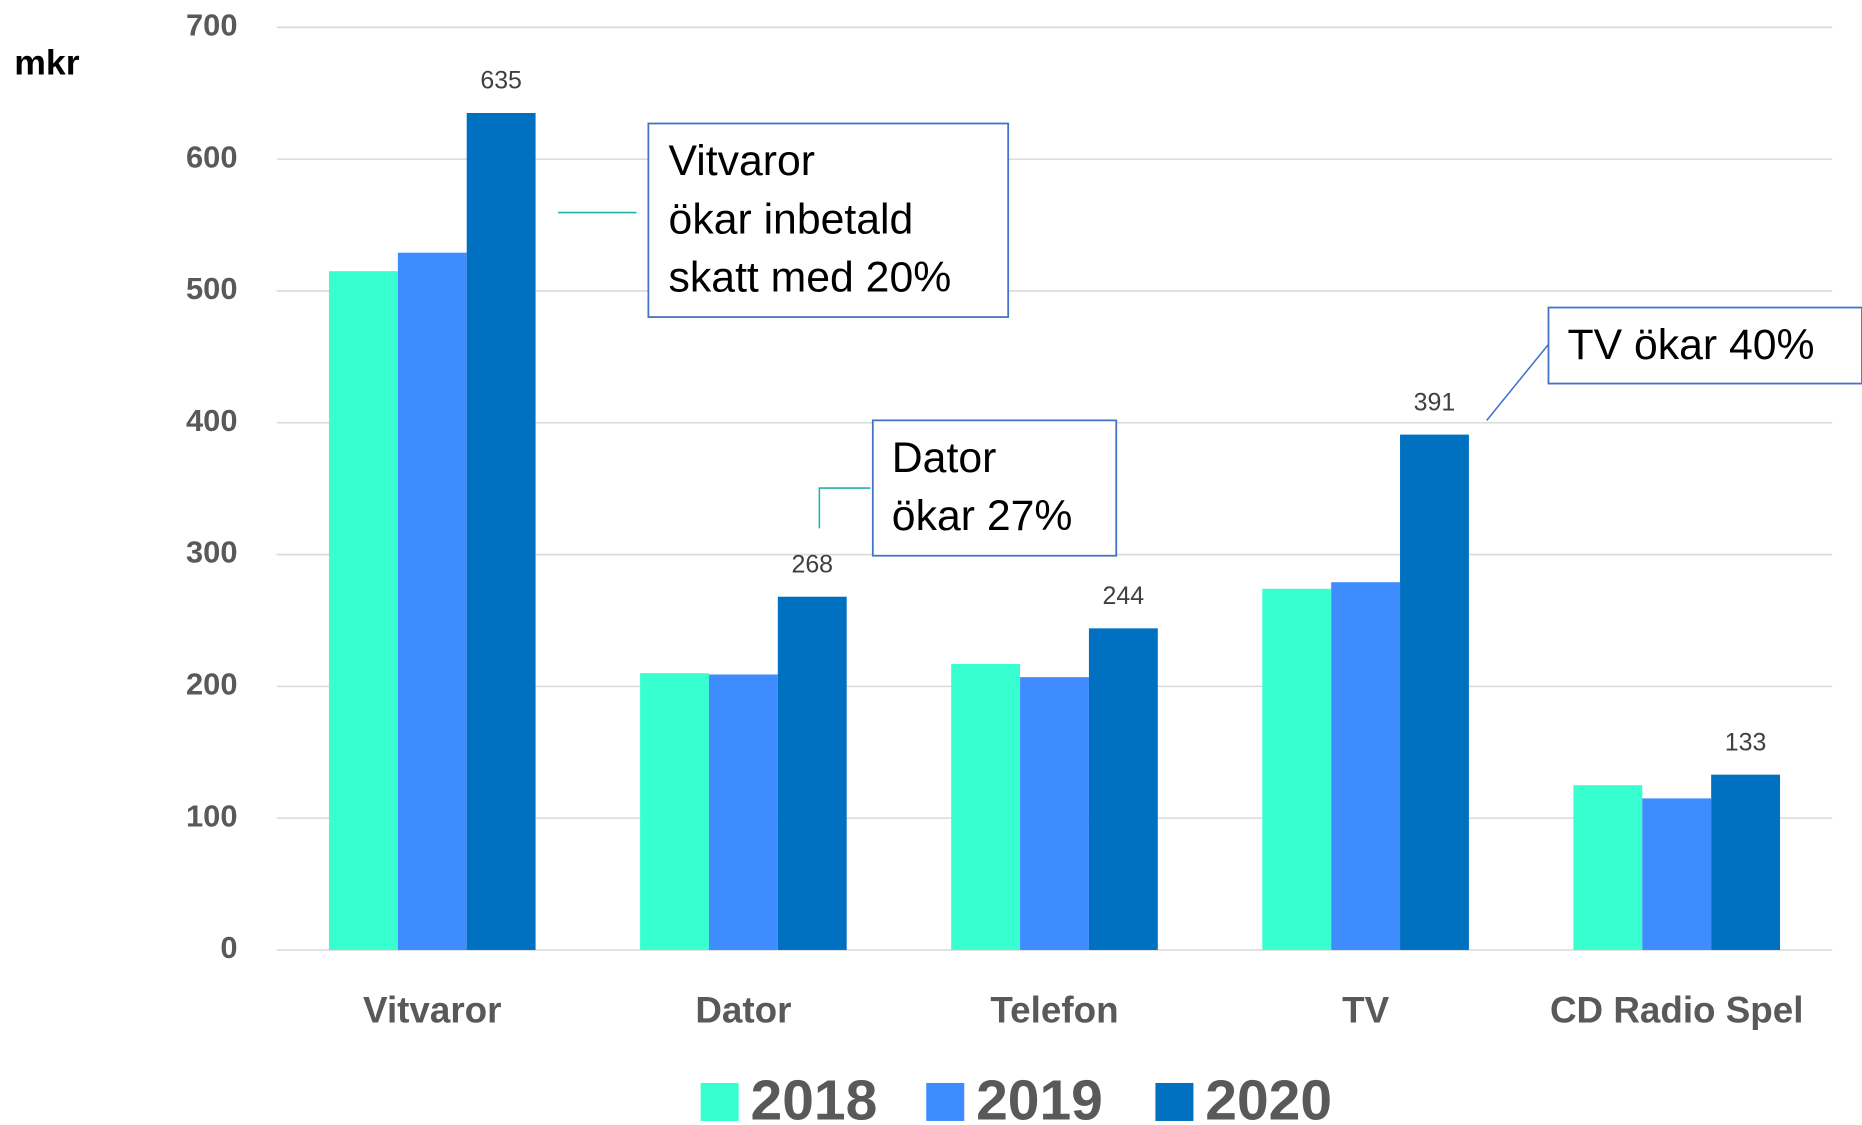 The height and width of the screenshot is (1125, 1862). Describe the element at coordinates (211, 156) in the screenshot. I see `y-tick-label: 600` at that location.